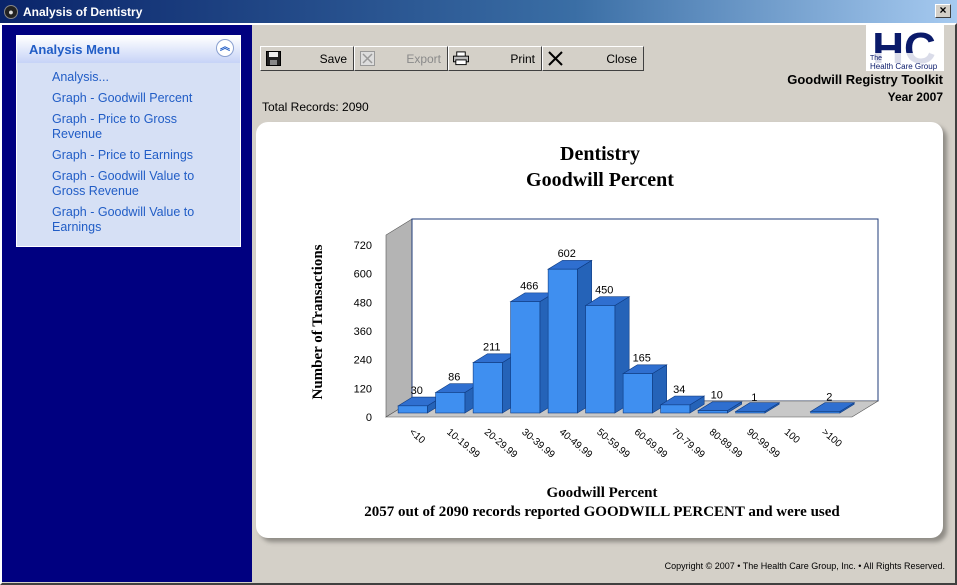 This screenshot has height=585, width=957. I want to click on chart-left-wall, so click(399, 318).